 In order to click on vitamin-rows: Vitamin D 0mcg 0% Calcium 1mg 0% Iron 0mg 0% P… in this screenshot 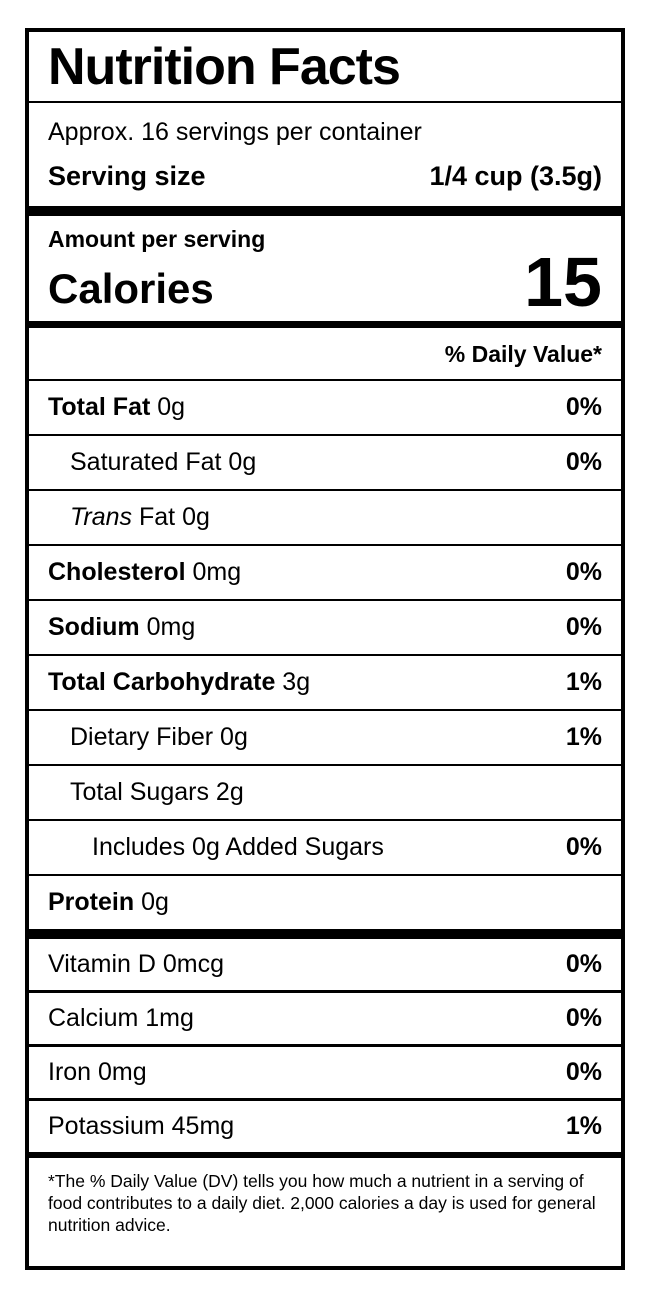, I will do `click(325, 1045)`.